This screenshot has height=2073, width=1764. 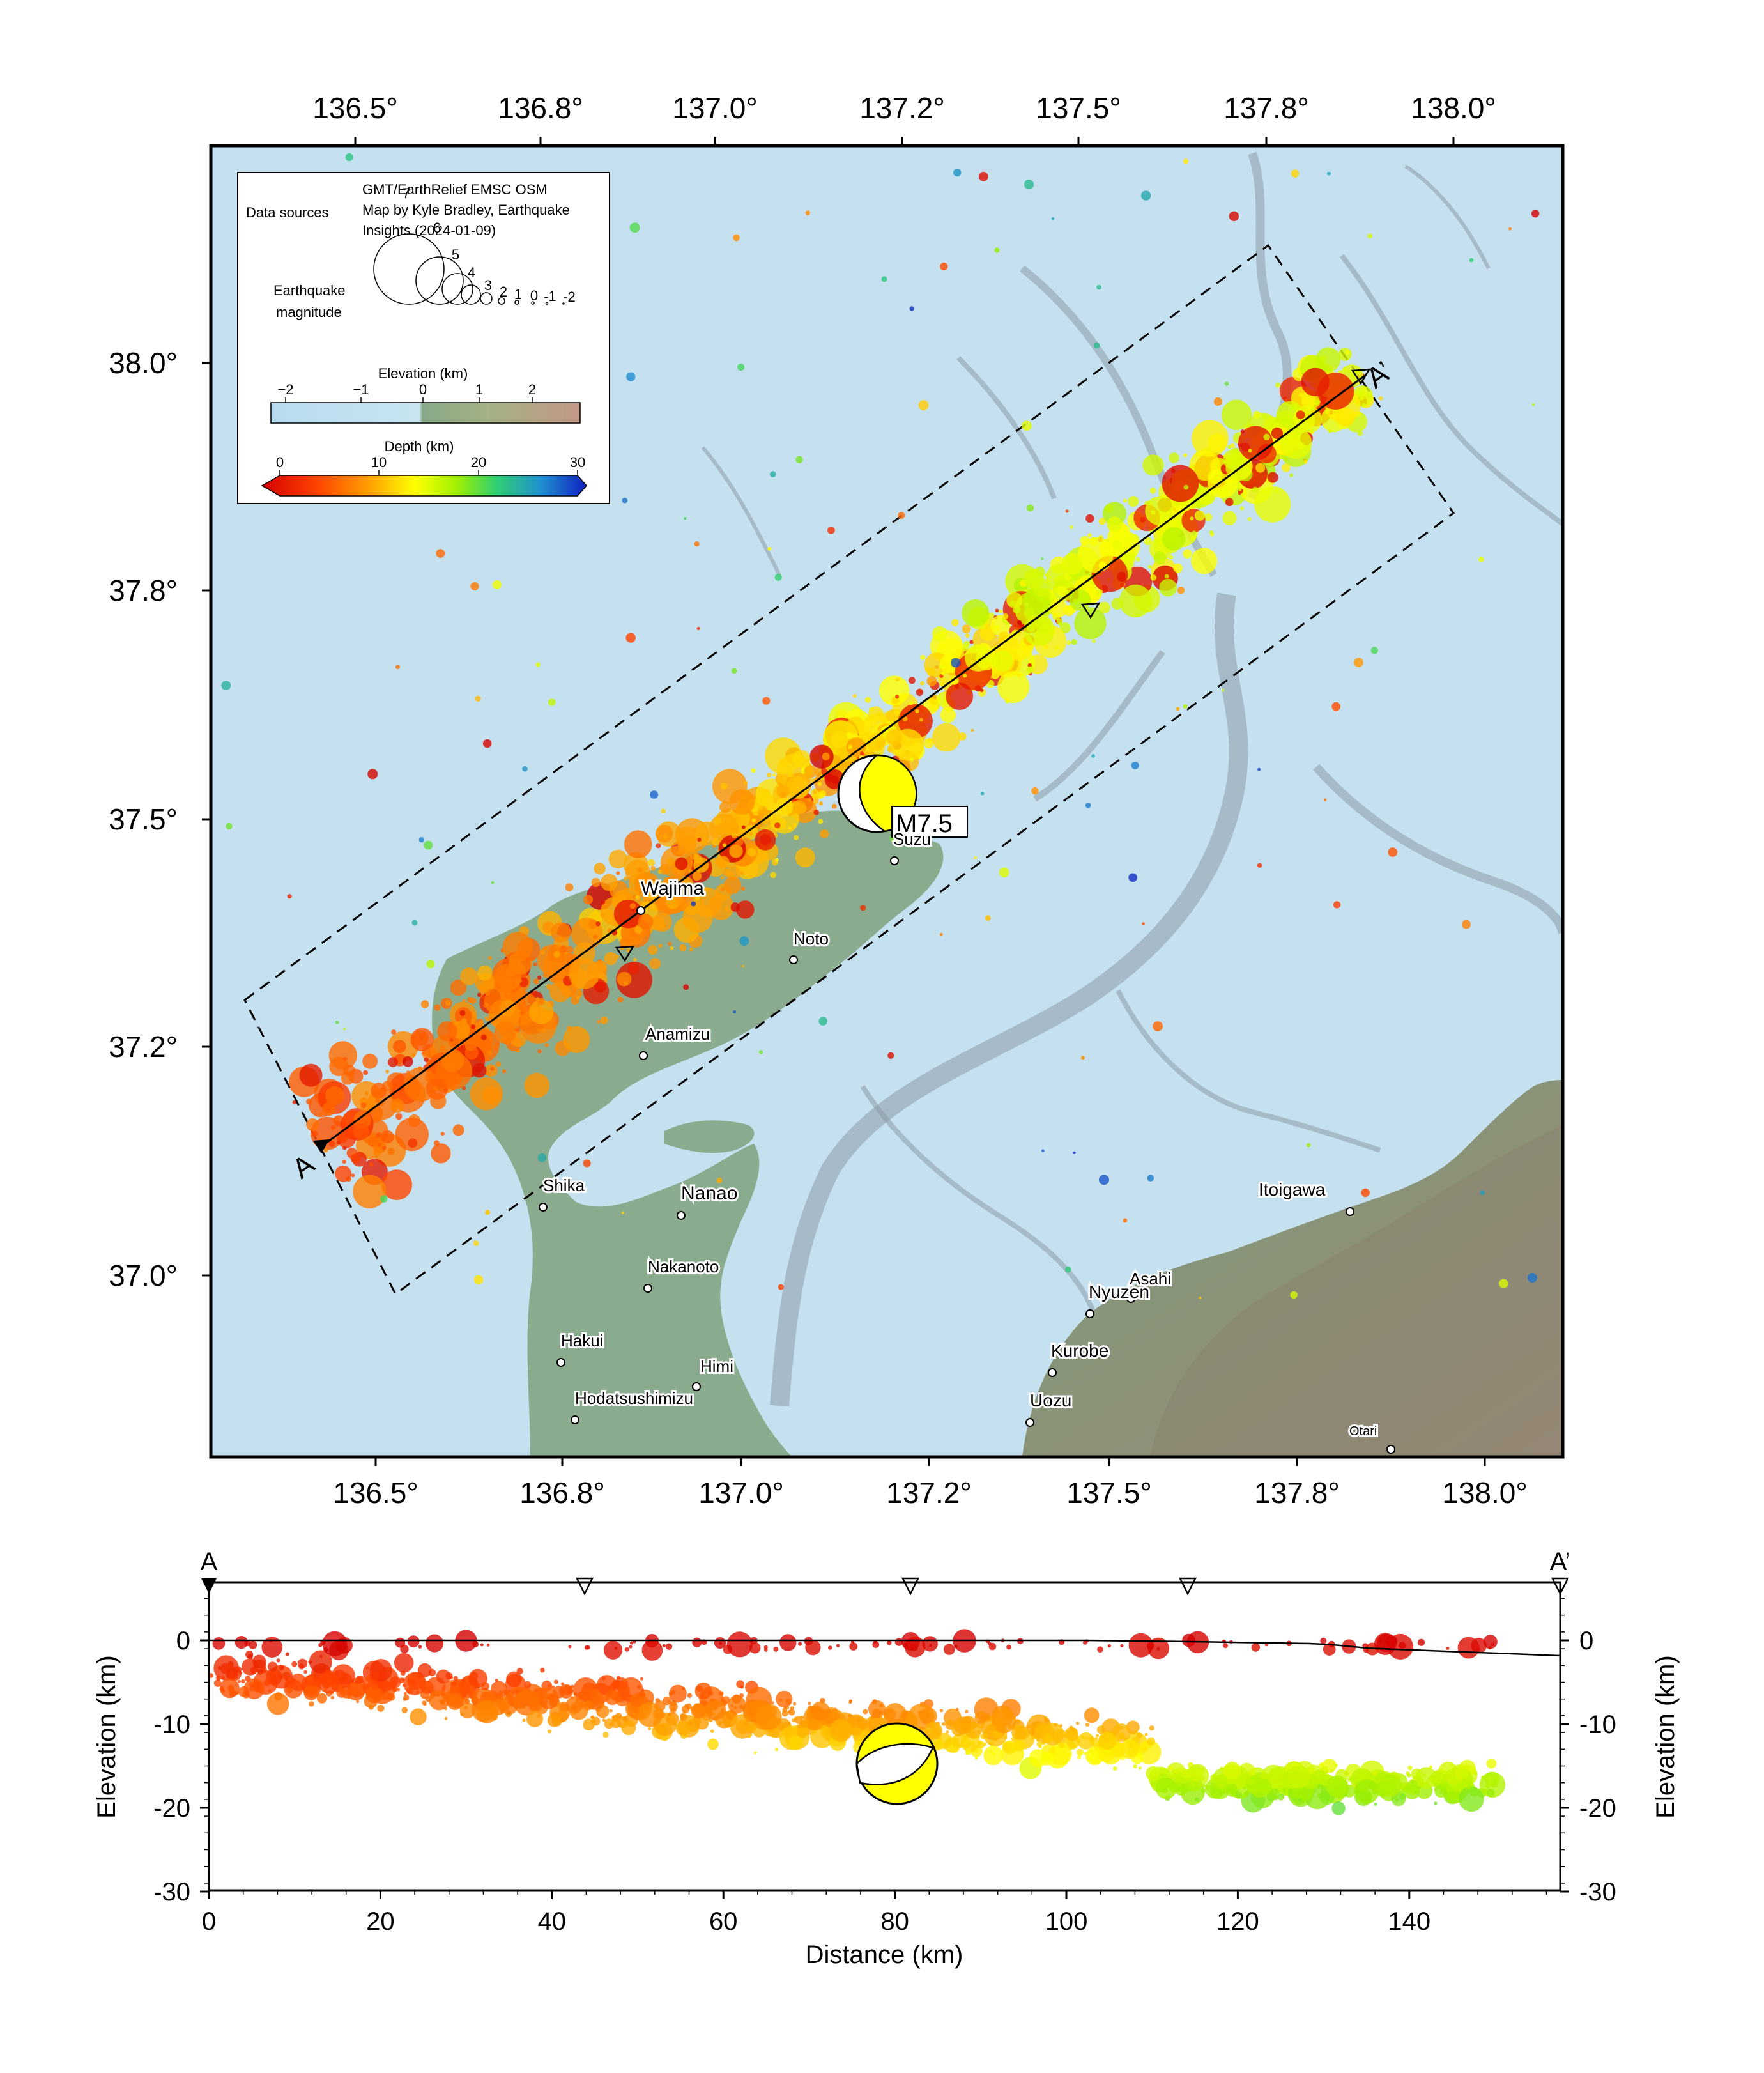 I want to click on section-y-tick-label-left: -20, so click(x=171, y=1808).